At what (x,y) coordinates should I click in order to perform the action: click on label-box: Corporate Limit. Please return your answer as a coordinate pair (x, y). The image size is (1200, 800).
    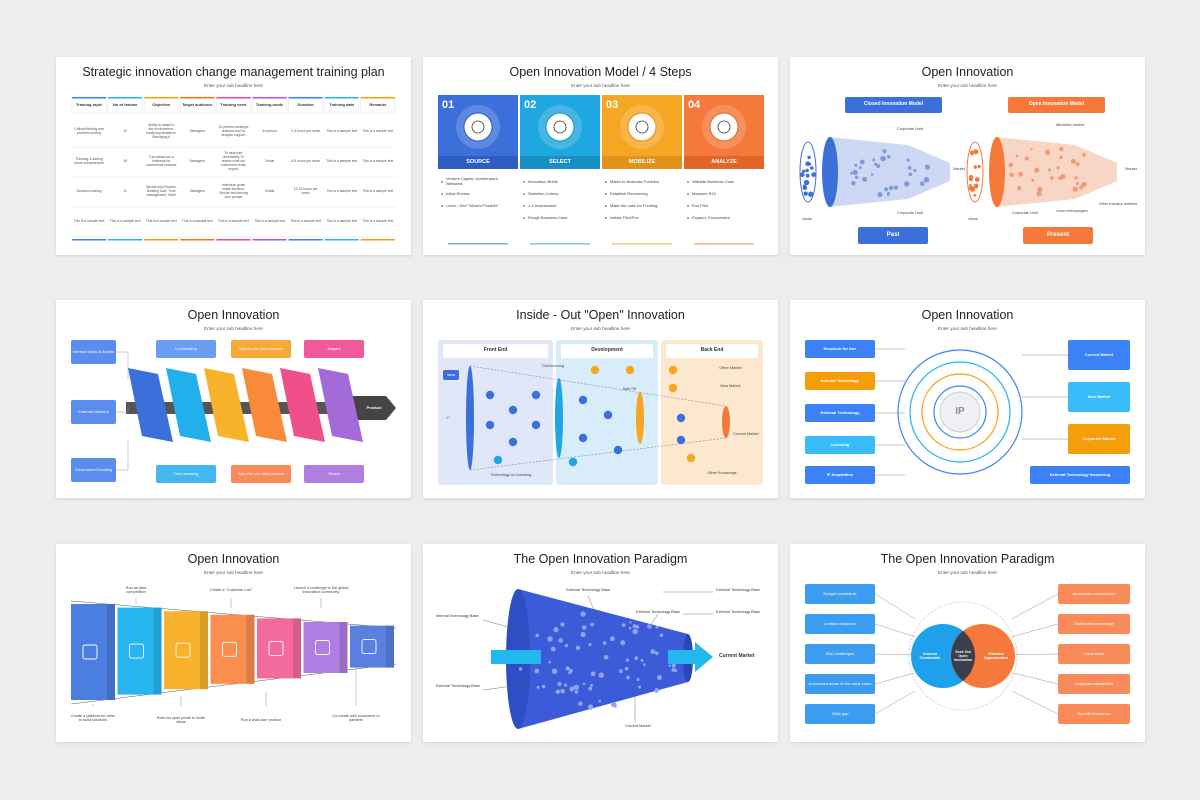
    Looking at the image, I should click on (910, 213).